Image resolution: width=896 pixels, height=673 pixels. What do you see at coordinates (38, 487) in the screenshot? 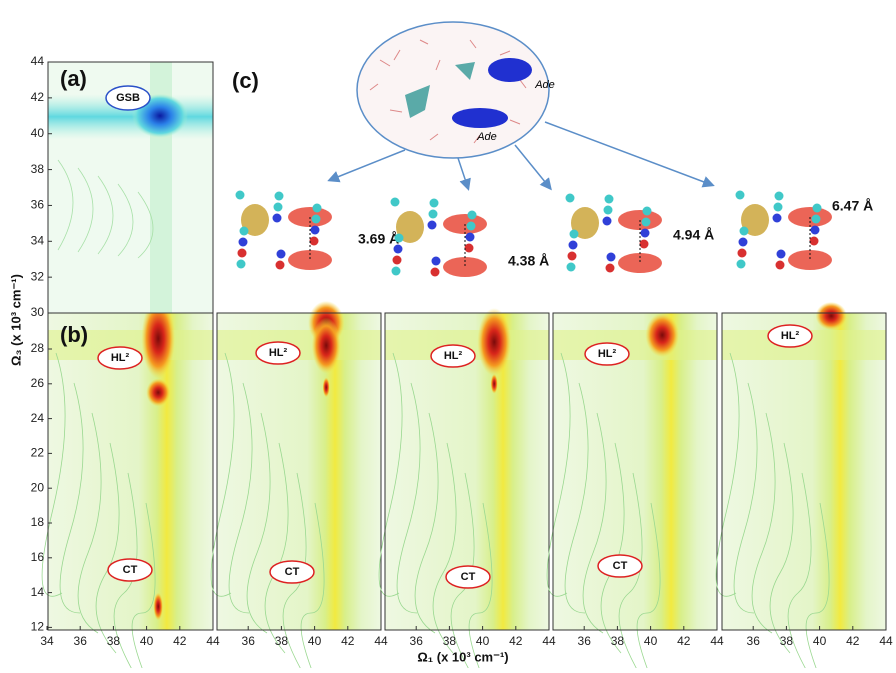
I see `y-tick-label: 20` at bounding box center [38, 487].